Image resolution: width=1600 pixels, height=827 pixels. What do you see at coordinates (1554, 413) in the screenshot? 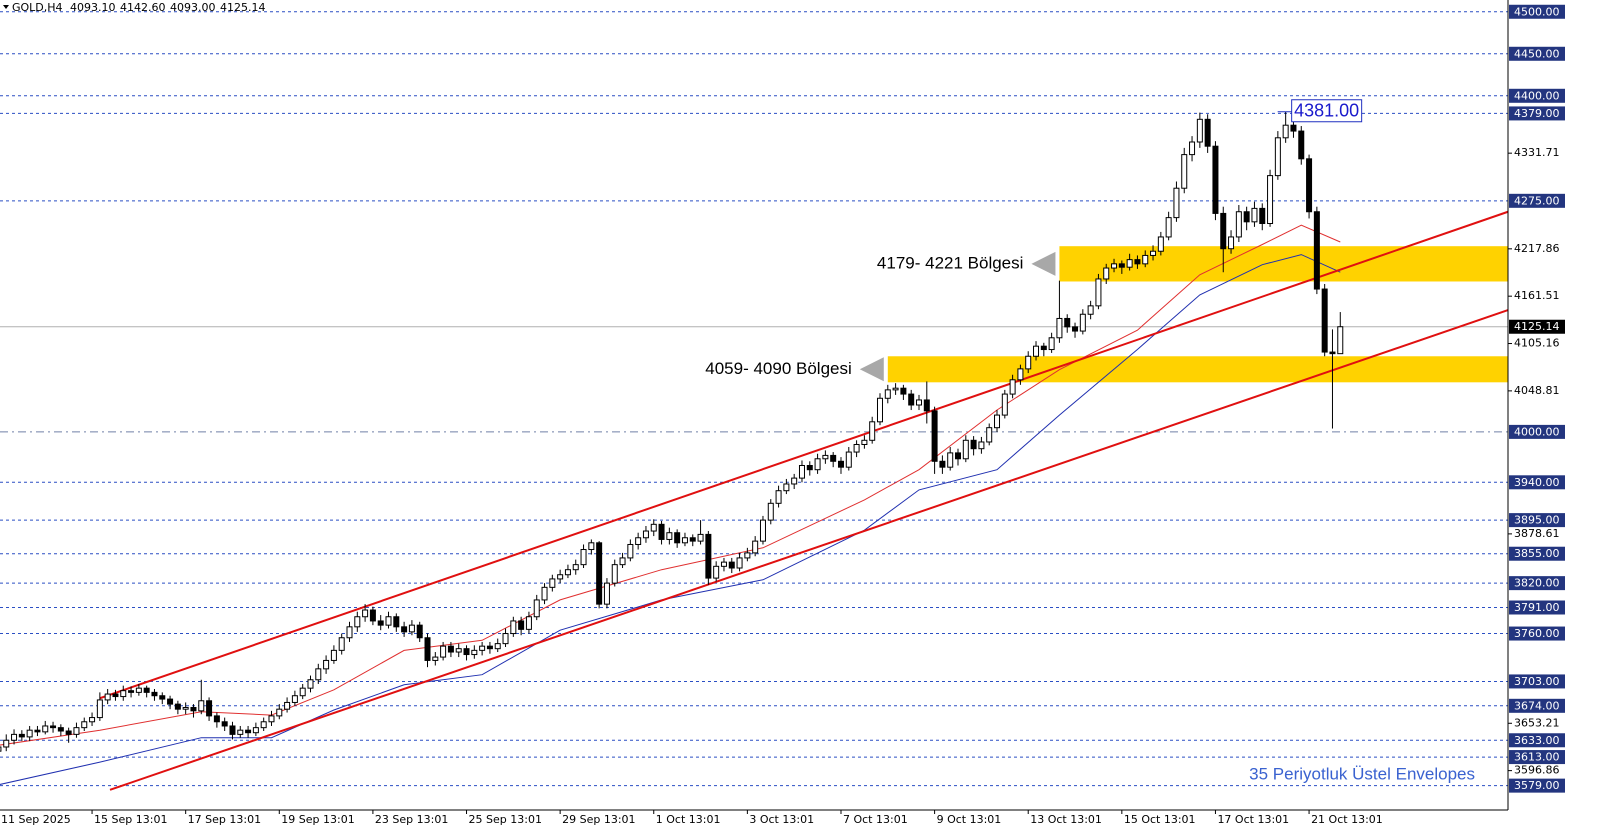
I see `axis-bg` at bounding box center [1554, 413].